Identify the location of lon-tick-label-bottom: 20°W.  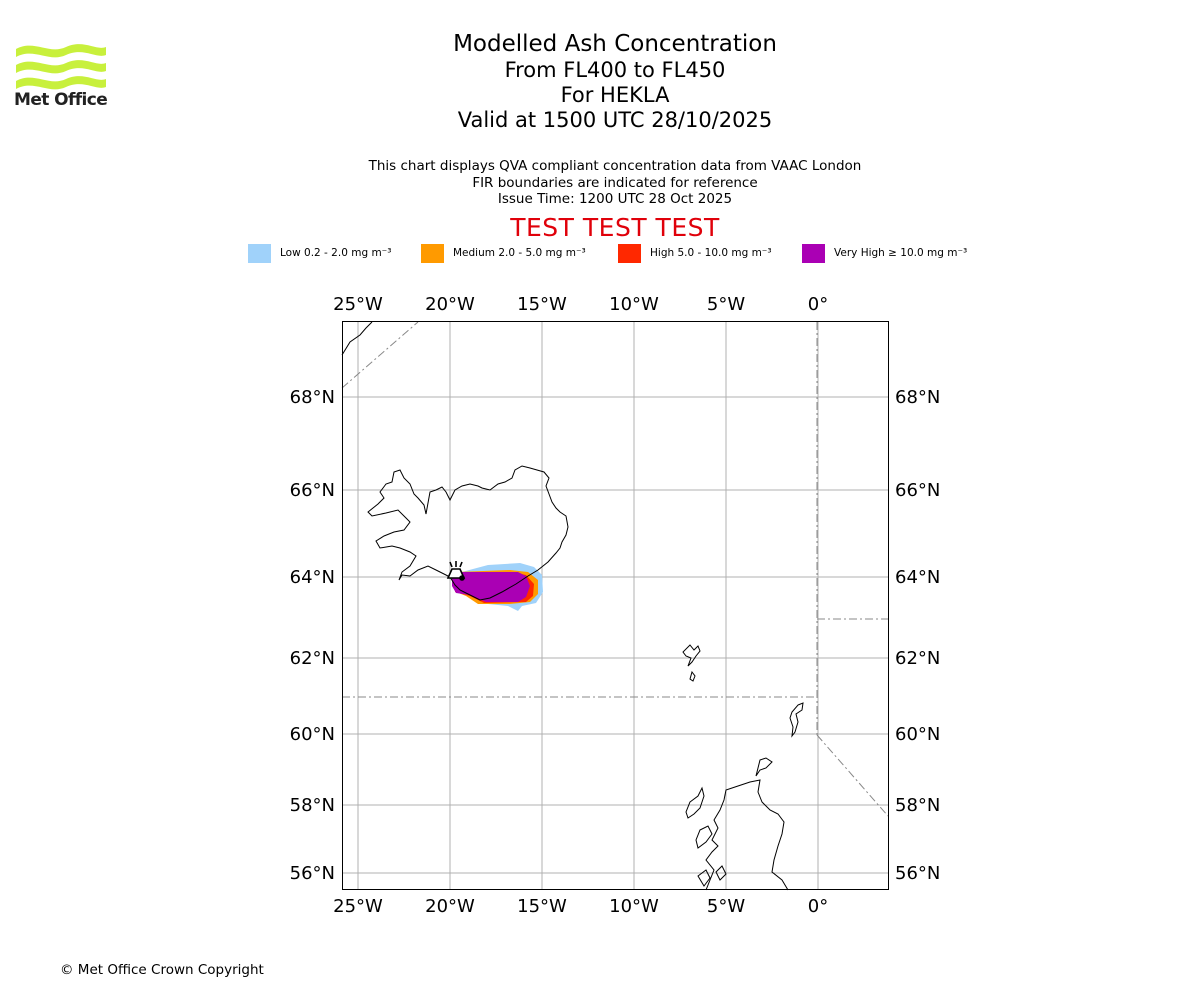
(450, 906).